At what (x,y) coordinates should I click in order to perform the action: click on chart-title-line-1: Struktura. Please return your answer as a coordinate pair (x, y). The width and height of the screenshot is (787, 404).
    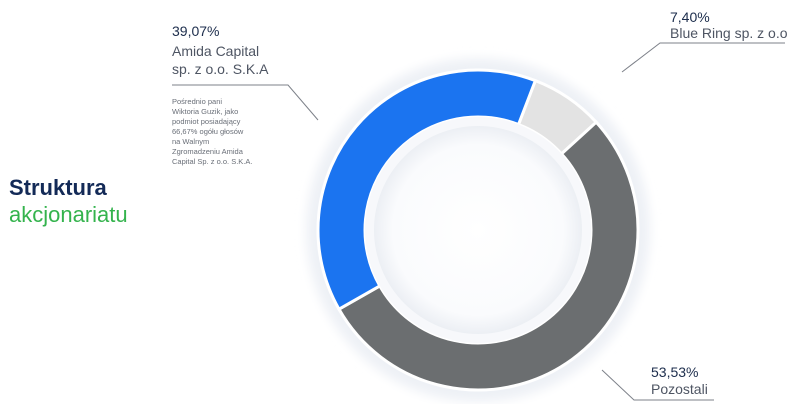
    Looking at the image, I should click on (58, 187).